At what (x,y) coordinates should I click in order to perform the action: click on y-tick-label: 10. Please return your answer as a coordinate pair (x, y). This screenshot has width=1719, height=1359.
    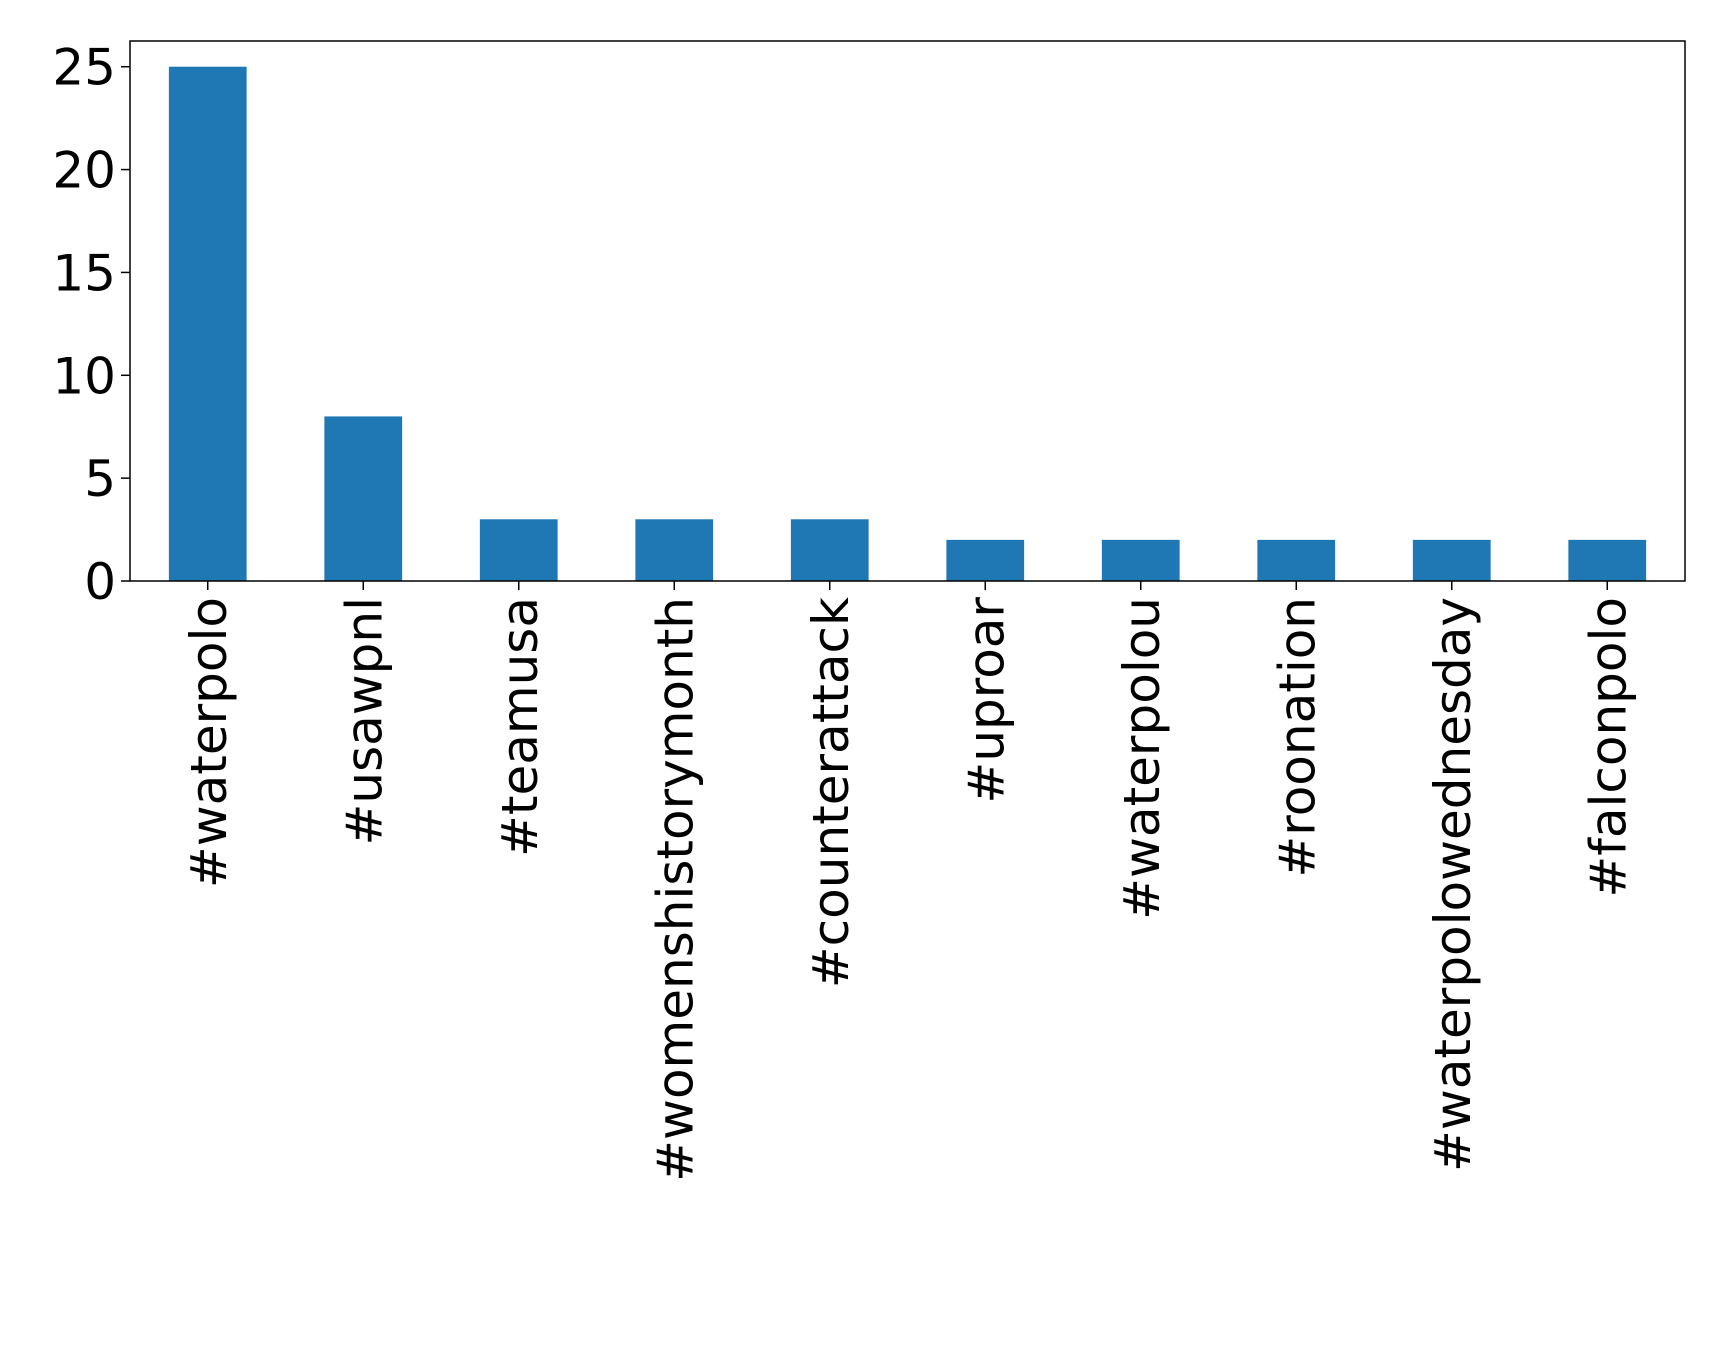
    Looking at the image, I should click on (84, 376).